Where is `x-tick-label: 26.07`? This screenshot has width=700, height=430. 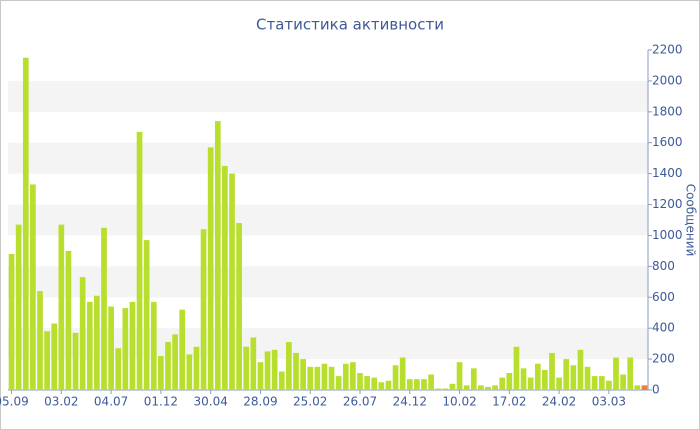
x-tick-label: 26.07 is located at coordinates (360, 402).